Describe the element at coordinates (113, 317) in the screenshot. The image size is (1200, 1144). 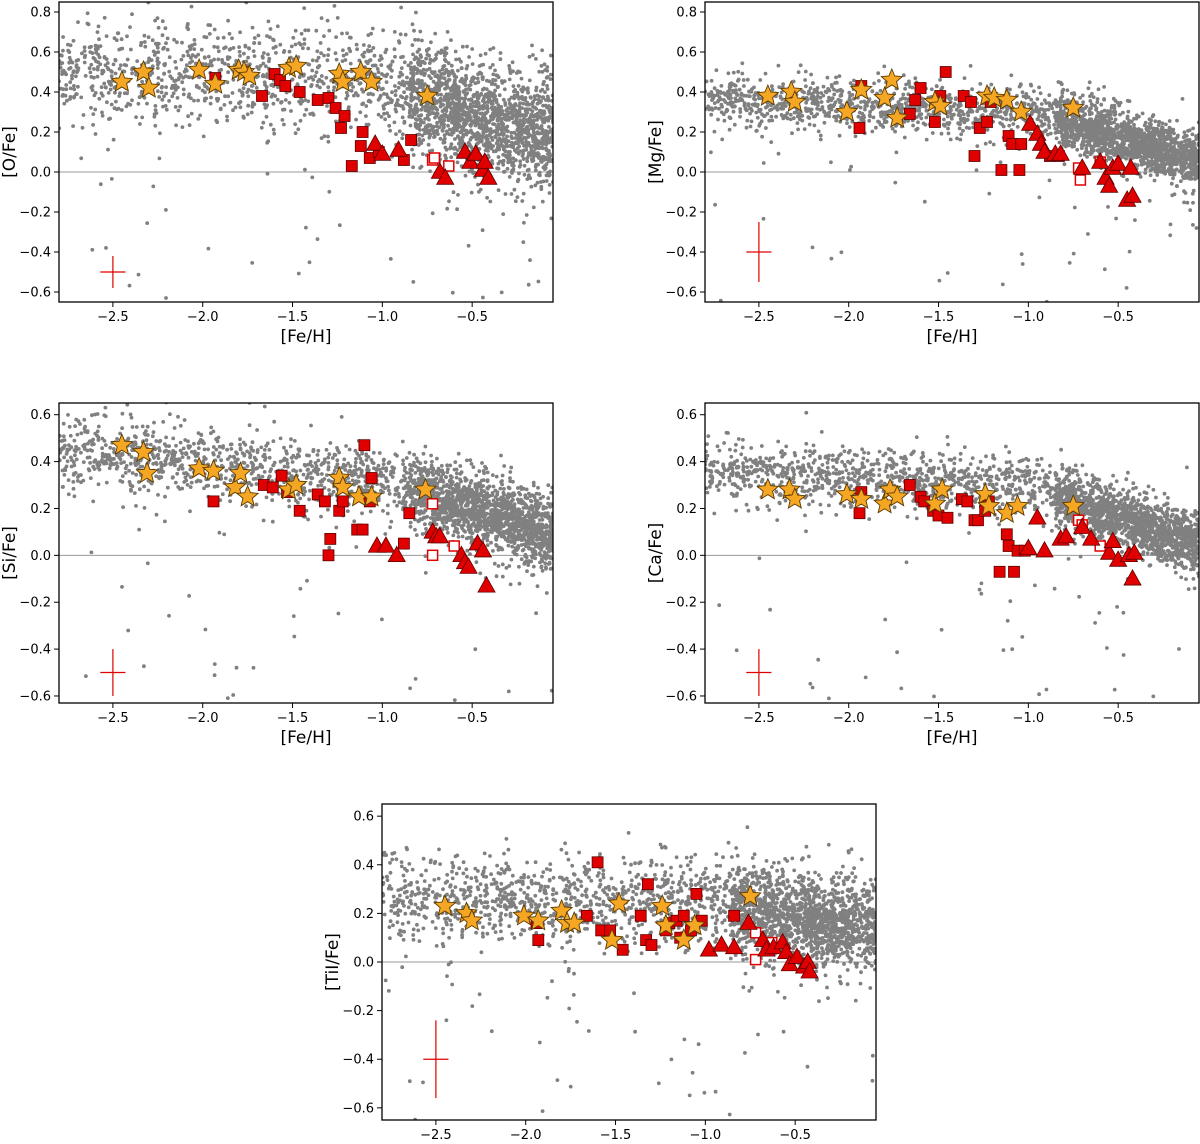
I see `x-tick-label: −2.5` at that location.